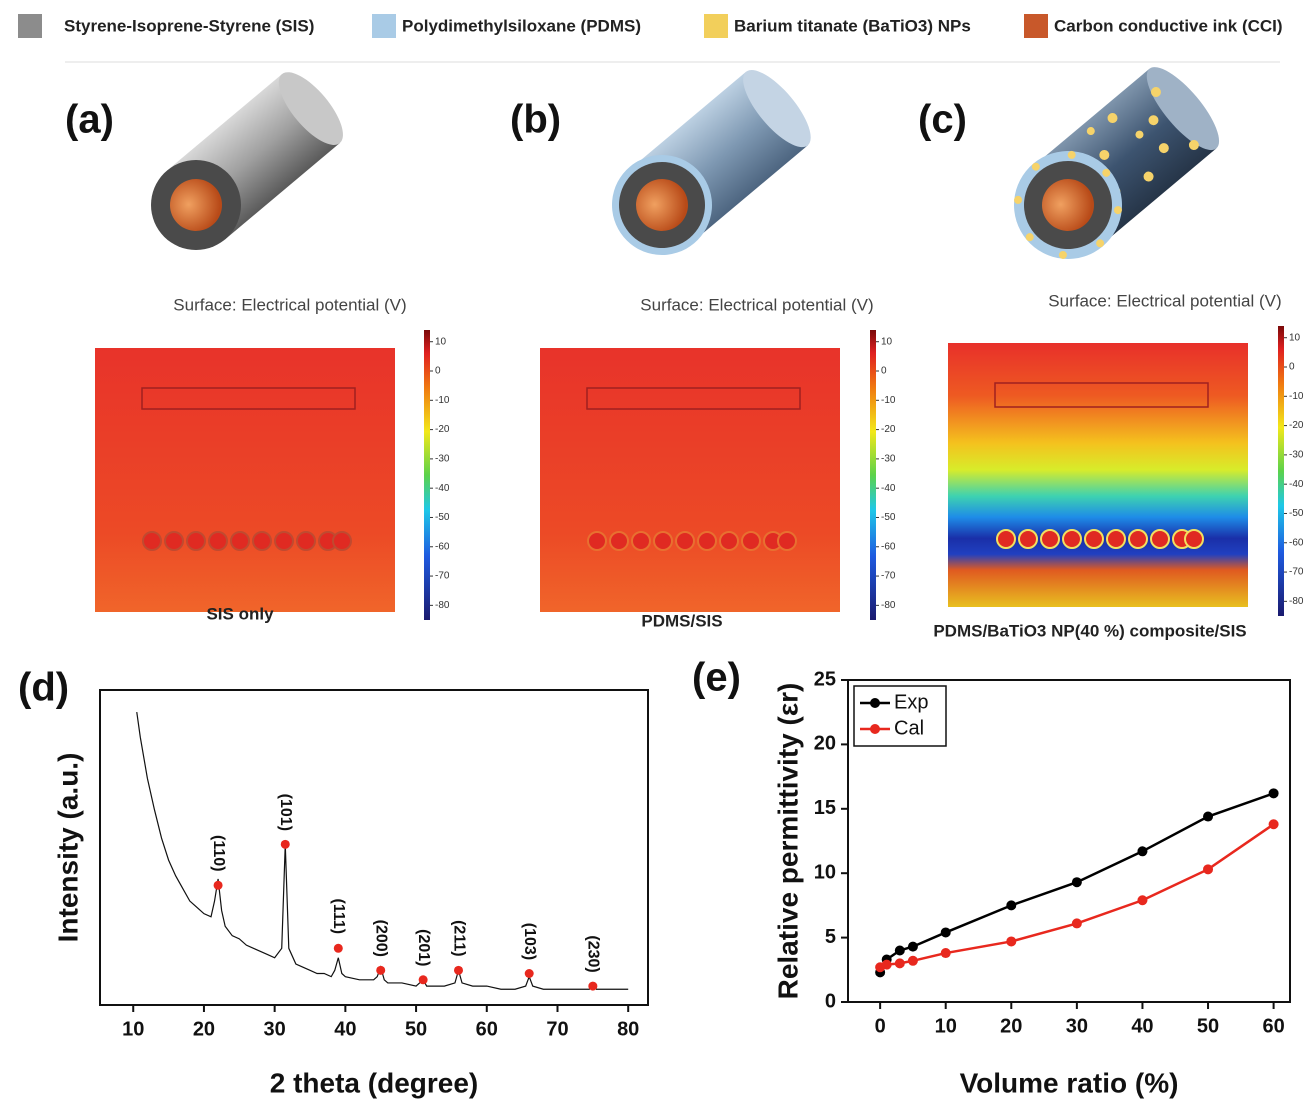 This screenshot has width=1314, height=1110. Describe the element at coordinates (1069, 1082) in the screenshot. I see `x-axis-label: Volume ratio (%)` at that location.